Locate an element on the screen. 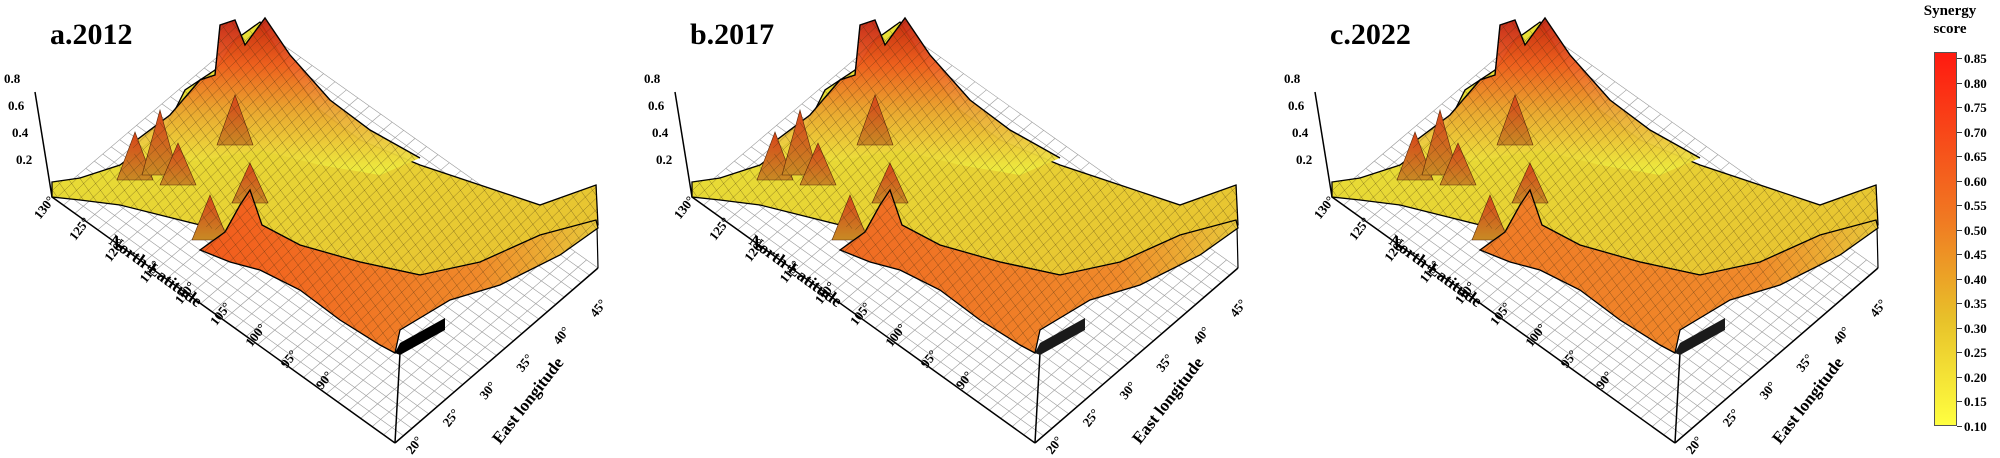 This screenshot has height=458, width=2000. colorbar-tick-label: 0.35 is located at coordinates (1975, 304).